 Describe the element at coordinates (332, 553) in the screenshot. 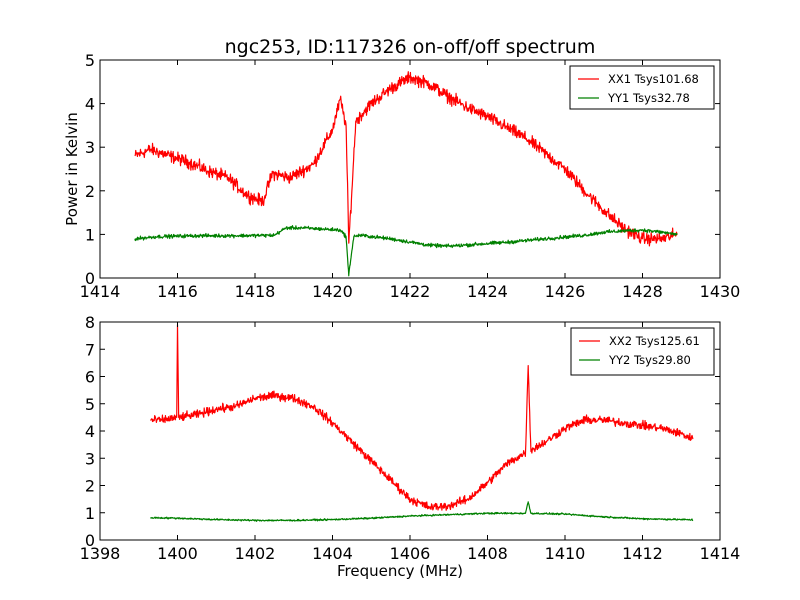

I see `x-tick-label: 1404` at that location.